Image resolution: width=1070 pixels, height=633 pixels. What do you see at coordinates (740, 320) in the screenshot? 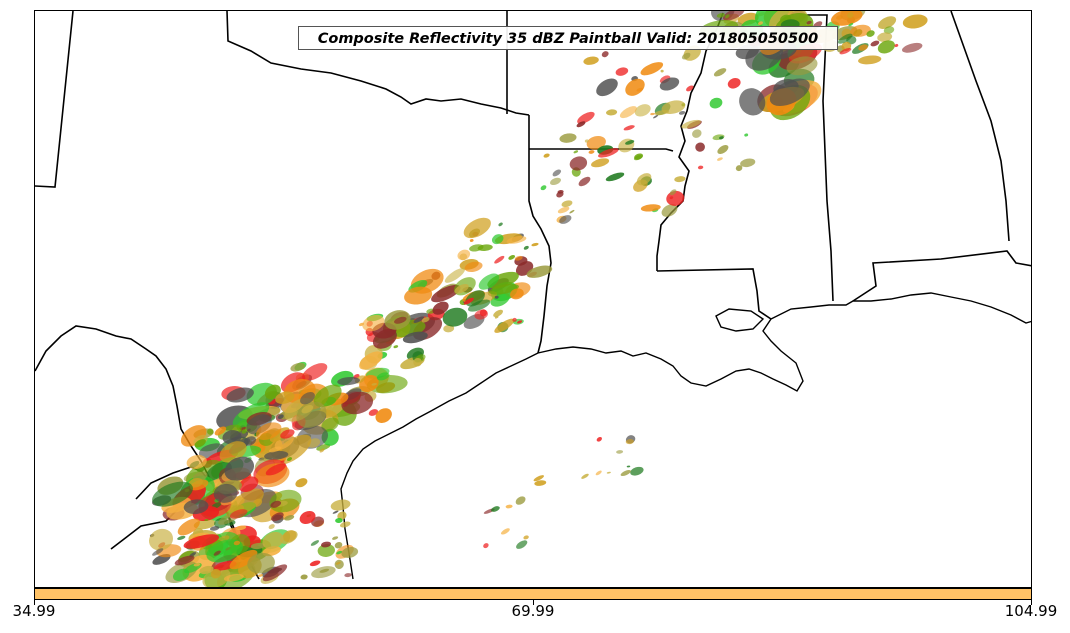
I see `lake-pontchartrain` at bounding box center [740, 320].